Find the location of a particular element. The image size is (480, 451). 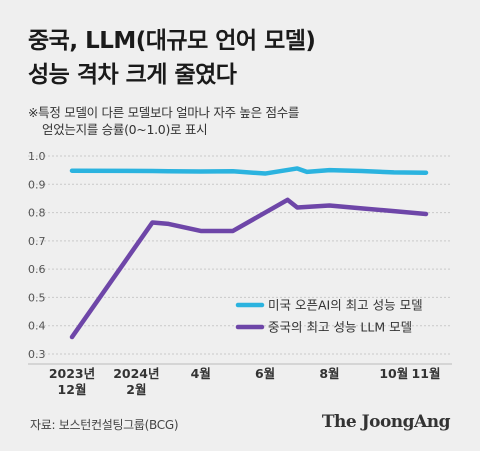

legend-label: 미국 오픈AI의 최고 성능 모델 is located at coordinates (345, 305).